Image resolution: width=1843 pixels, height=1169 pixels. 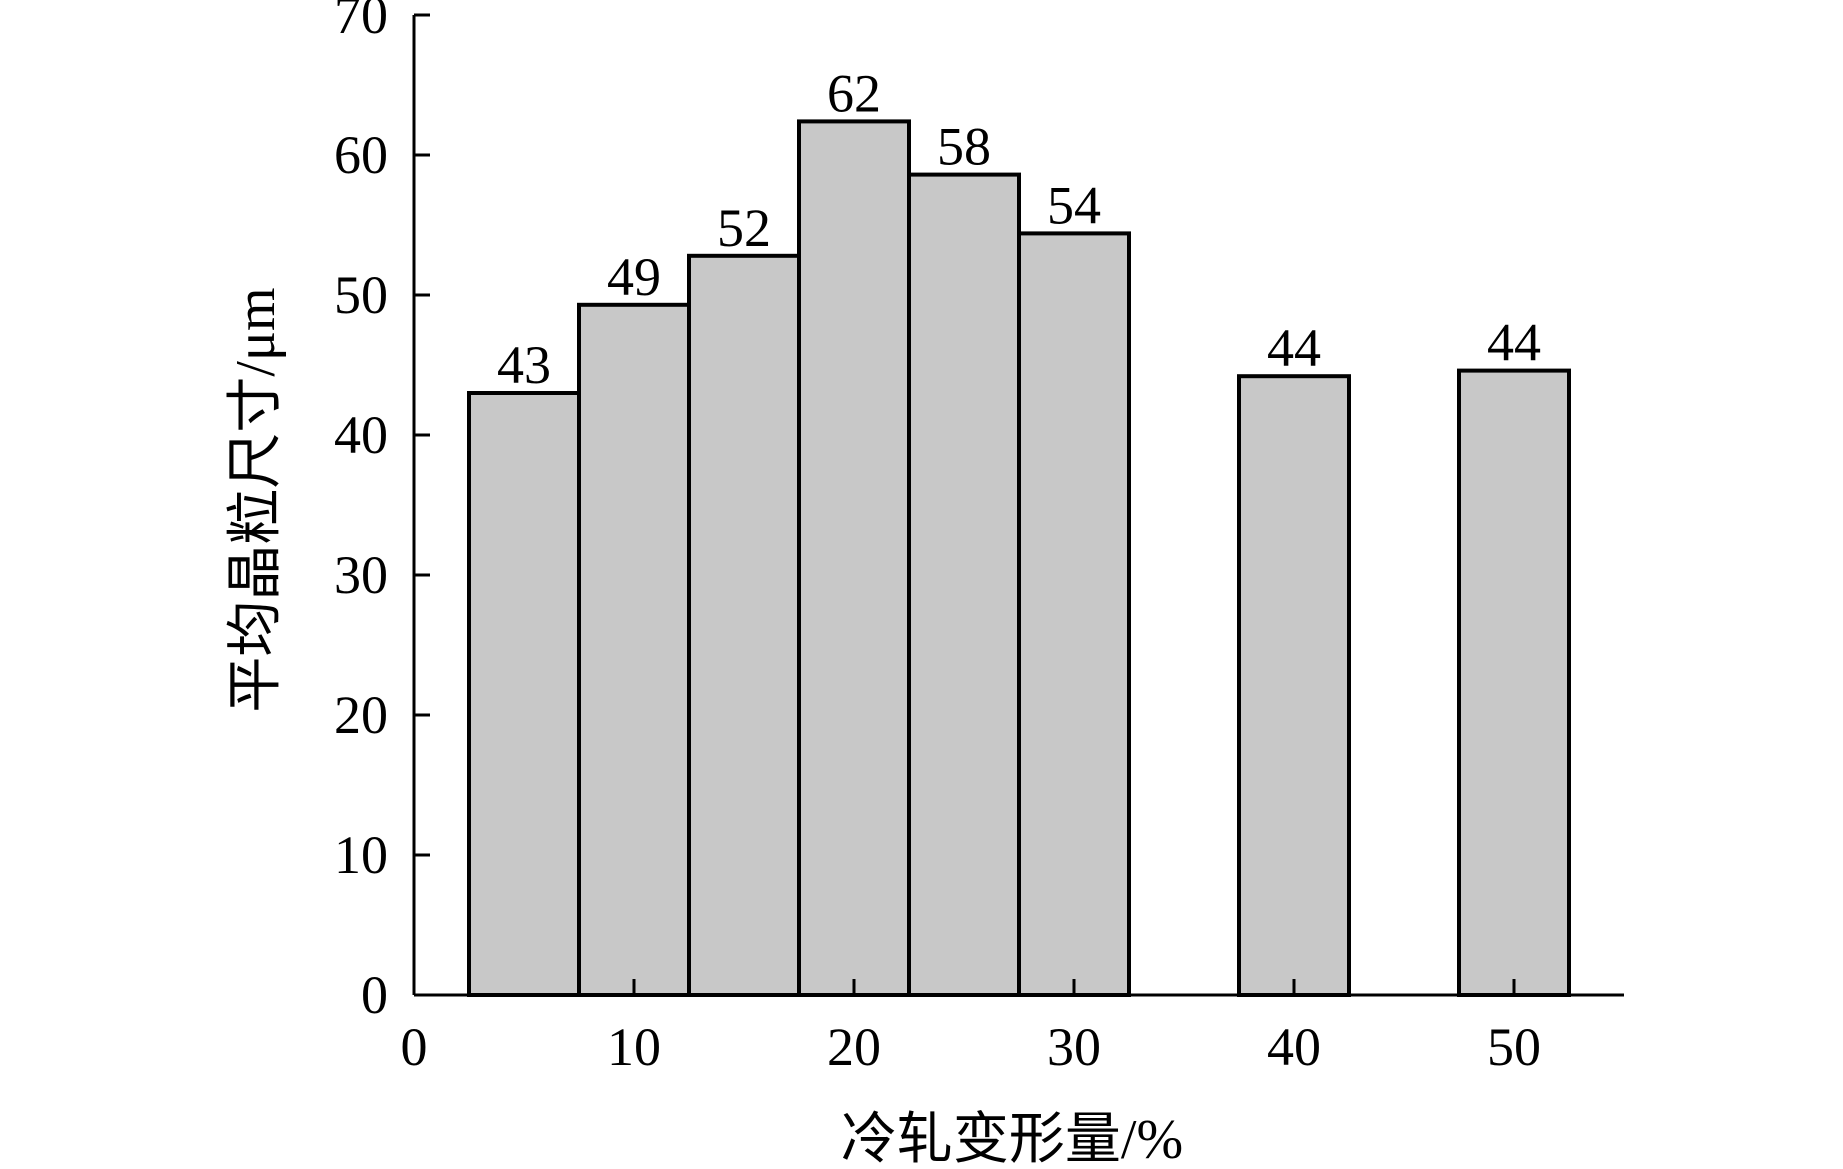 What do you see at coordinates (1074, 1047) in the screenshot?
I see `x-tick-label: 30` at bounding box center [1074, 1047].